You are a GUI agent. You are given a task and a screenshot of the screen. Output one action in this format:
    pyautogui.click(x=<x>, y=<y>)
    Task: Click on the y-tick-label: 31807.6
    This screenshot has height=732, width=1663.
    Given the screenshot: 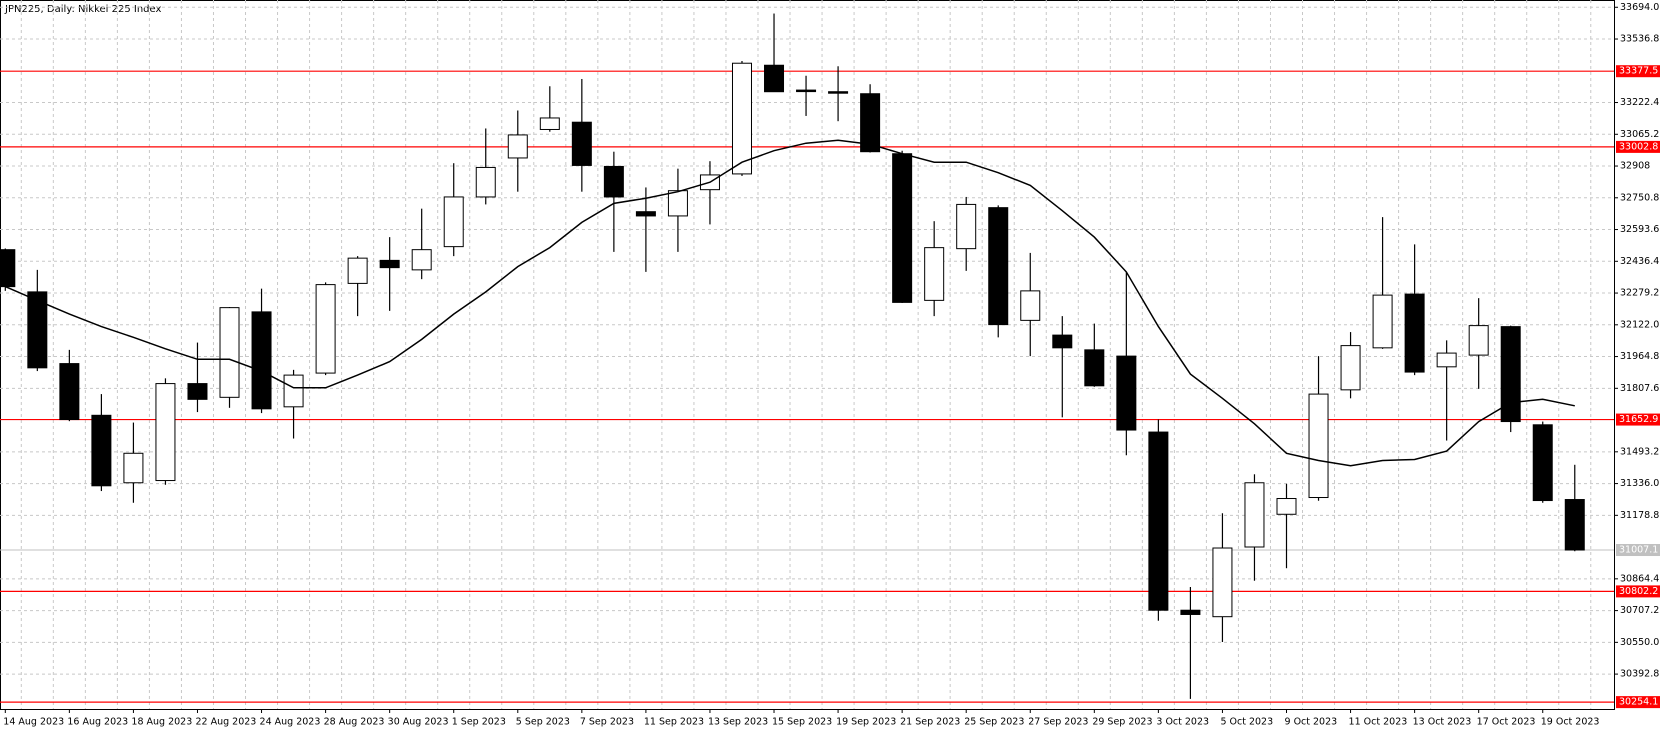 What is the action you would take?
    pyautogui.click(x=1639, y=388)
    